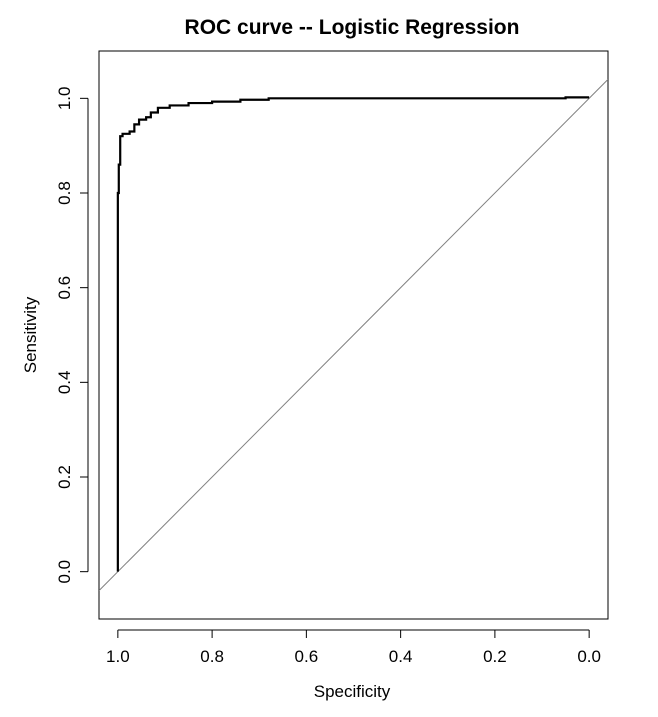  Describe the element at coordinates (64, 99) in the screenshot. I see `y-tick-label: 1.0` at that location.